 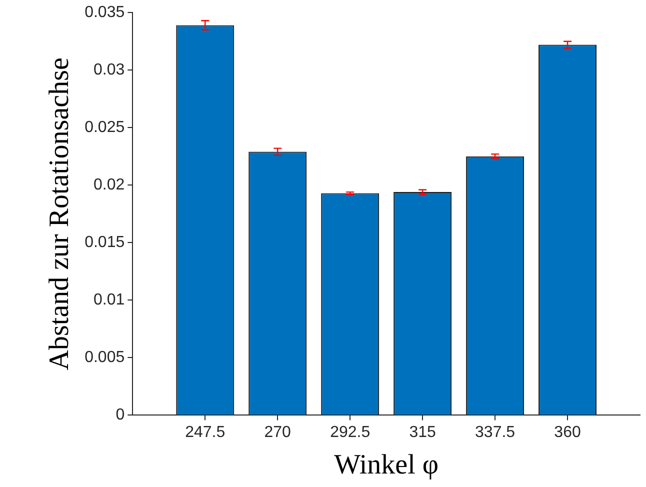 I want to click on y-tick-label: 0.005, so click(x=104, y=357).